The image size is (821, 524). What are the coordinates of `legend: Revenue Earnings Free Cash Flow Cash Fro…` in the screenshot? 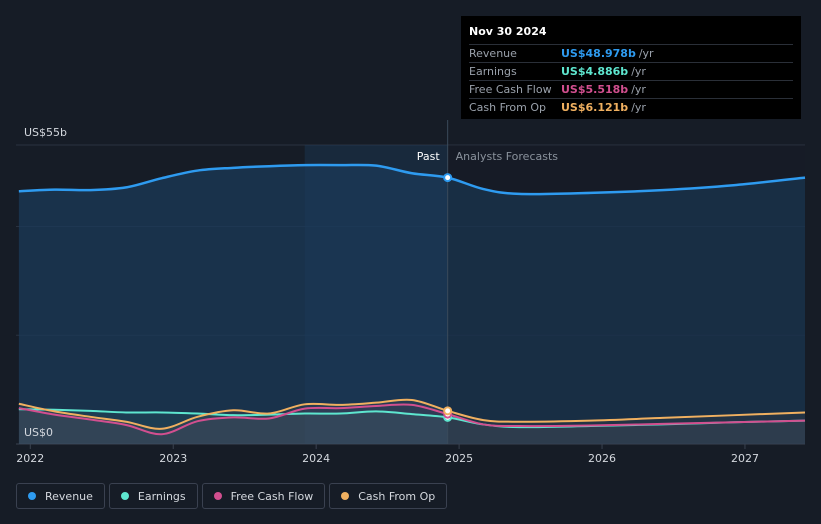 It's located at (232, 496).